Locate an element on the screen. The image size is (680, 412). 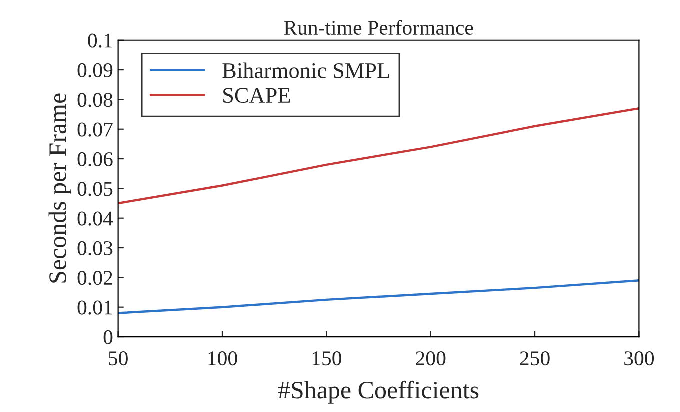
x-tick-label: 300 is located at coordinates (639, 359).